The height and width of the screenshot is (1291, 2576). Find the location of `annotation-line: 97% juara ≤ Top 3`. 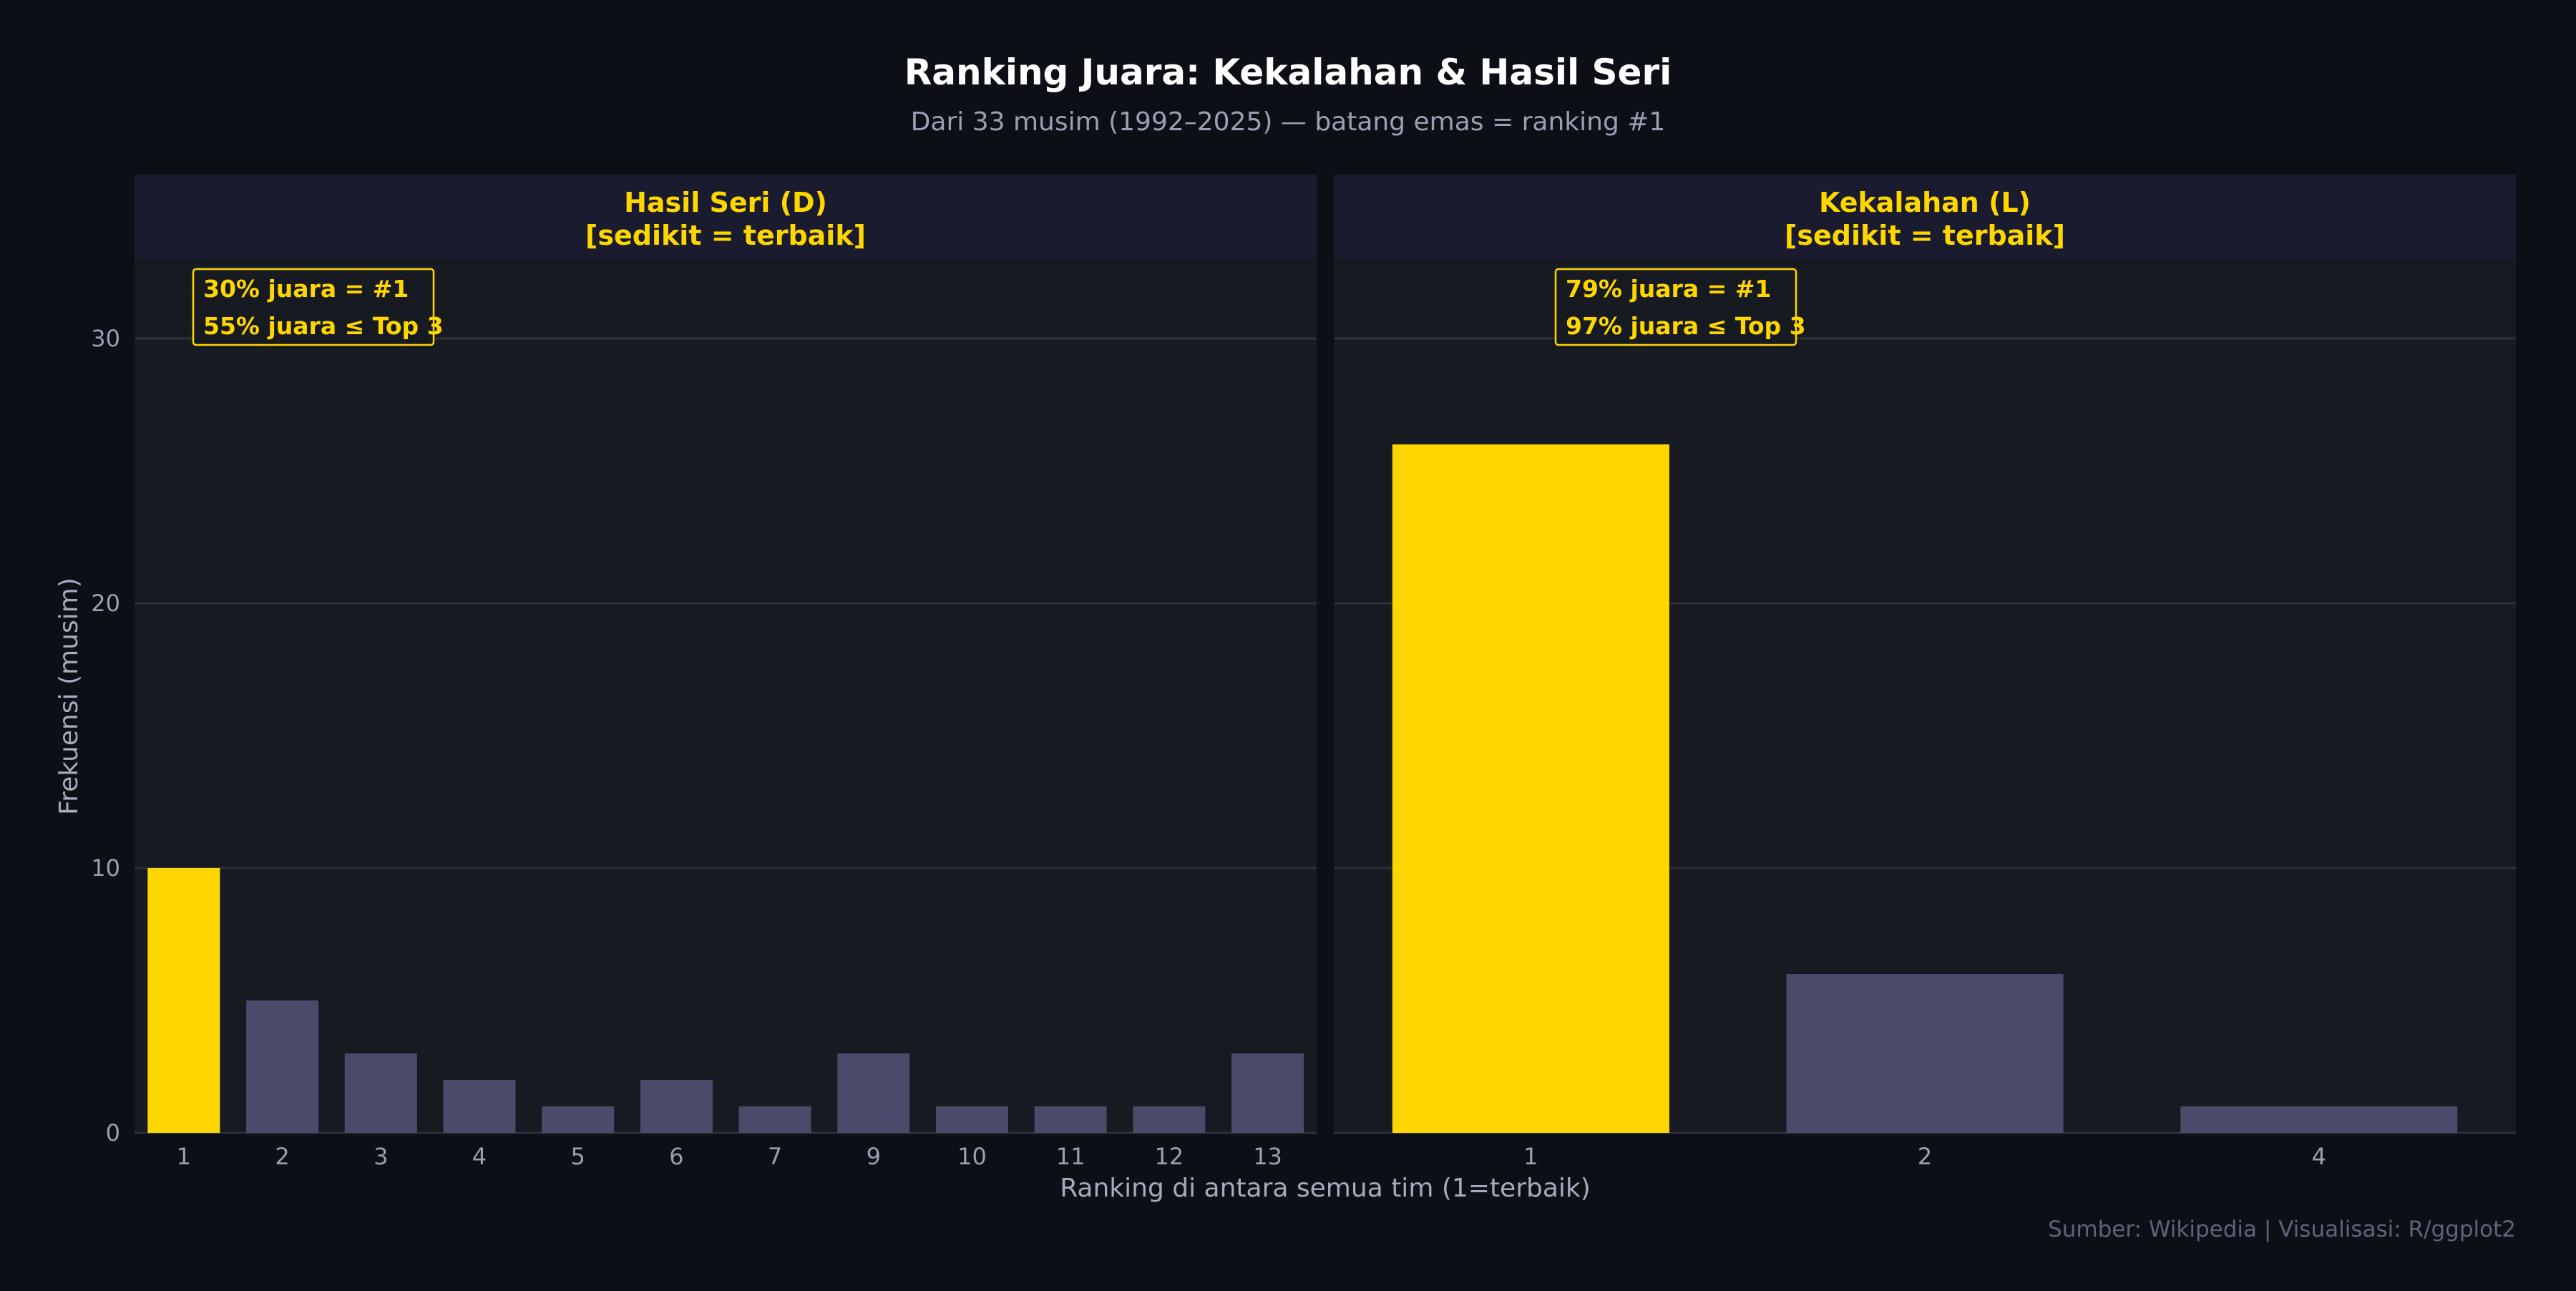

annotation-line: 97% juara ≤ Top 3 is located at coordinates (1686, 326).